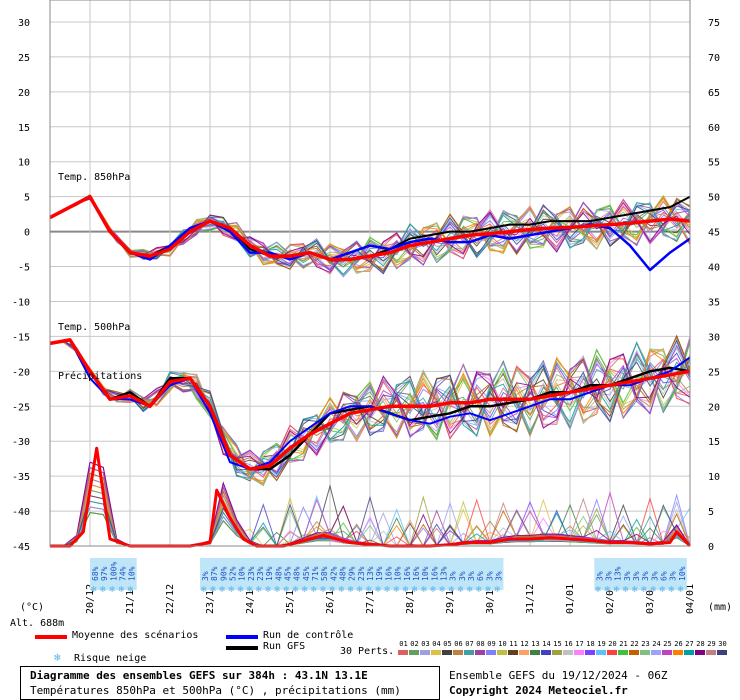 This screenshot has height=700, width=740. Describe the element at coordinates (663, 576) in the screenshot. I see `snow-risk-value: 6%` at that location.